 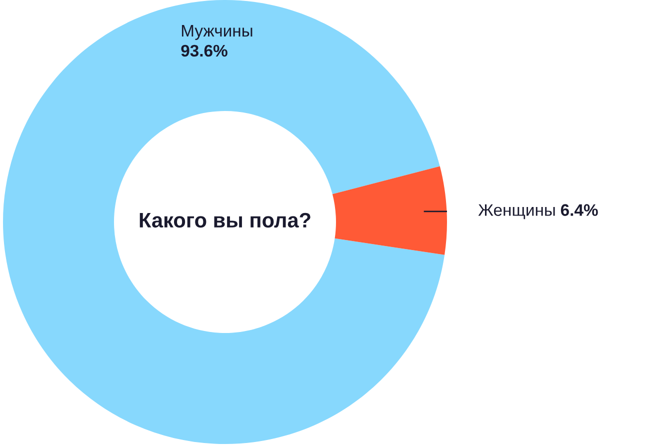 What do you see at coordinates (389, 210) in the screenshot?
I see `donut-slice` at bounding box center [389, 210].